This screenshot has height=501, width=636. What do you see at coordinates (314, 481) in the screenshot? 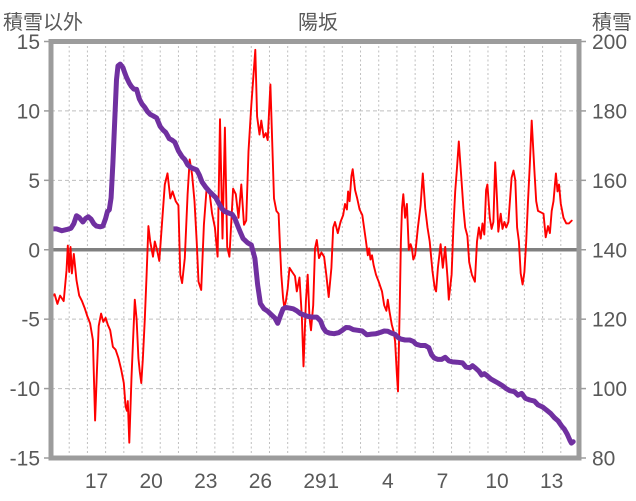
I see `x-axis-tick-label: 29` at bounding box center [314, 481].